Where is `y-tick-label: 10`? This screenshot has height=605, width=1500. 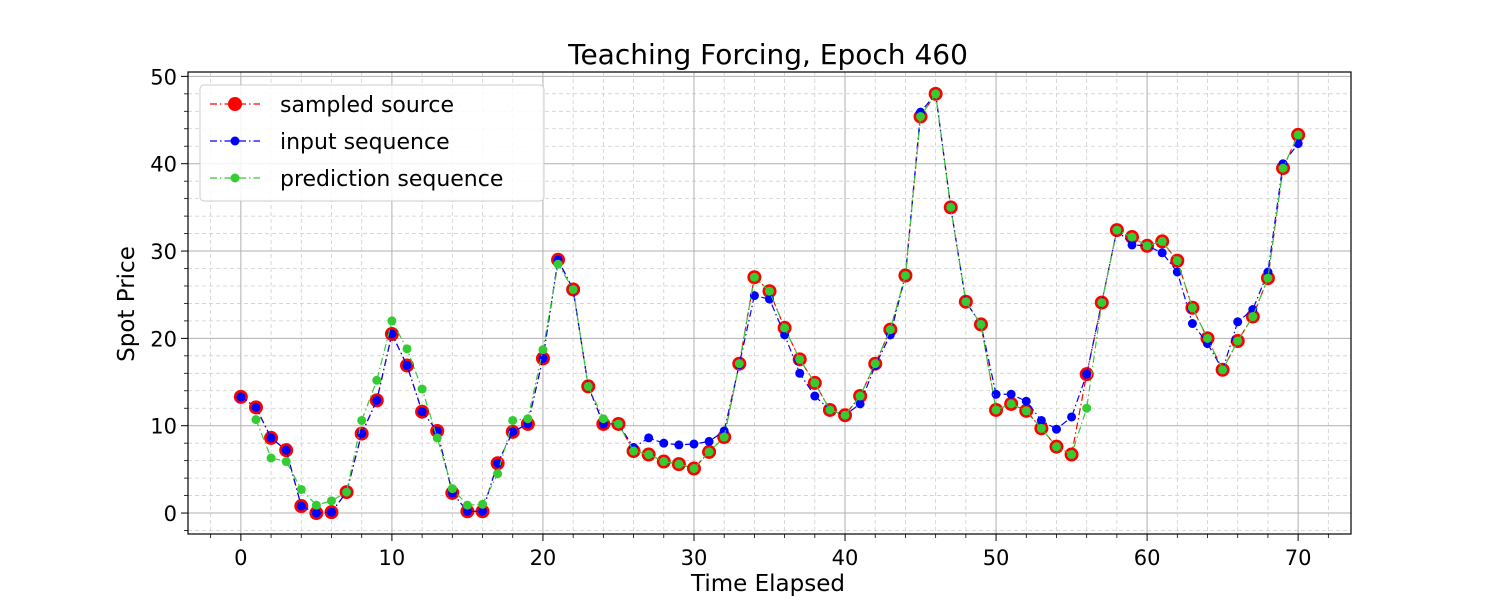
y-tick-label: 10 is located at coordinates (163, 427).